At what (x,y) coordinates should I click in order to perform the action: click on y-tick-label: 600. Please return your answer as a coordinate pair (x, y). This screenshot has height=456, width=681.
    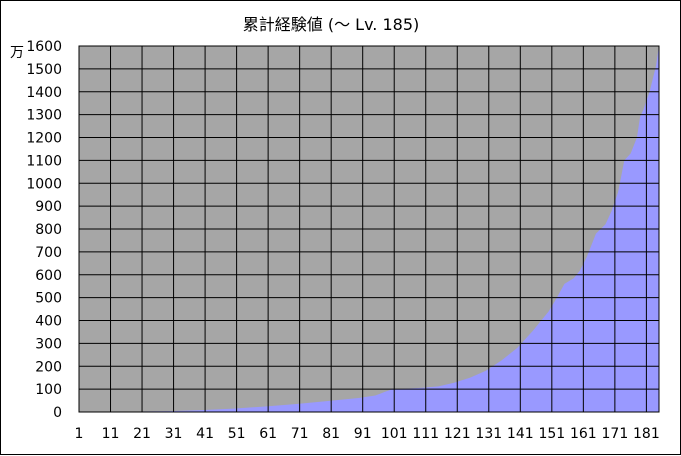
    Looking at the image, I should click on (48, 276).